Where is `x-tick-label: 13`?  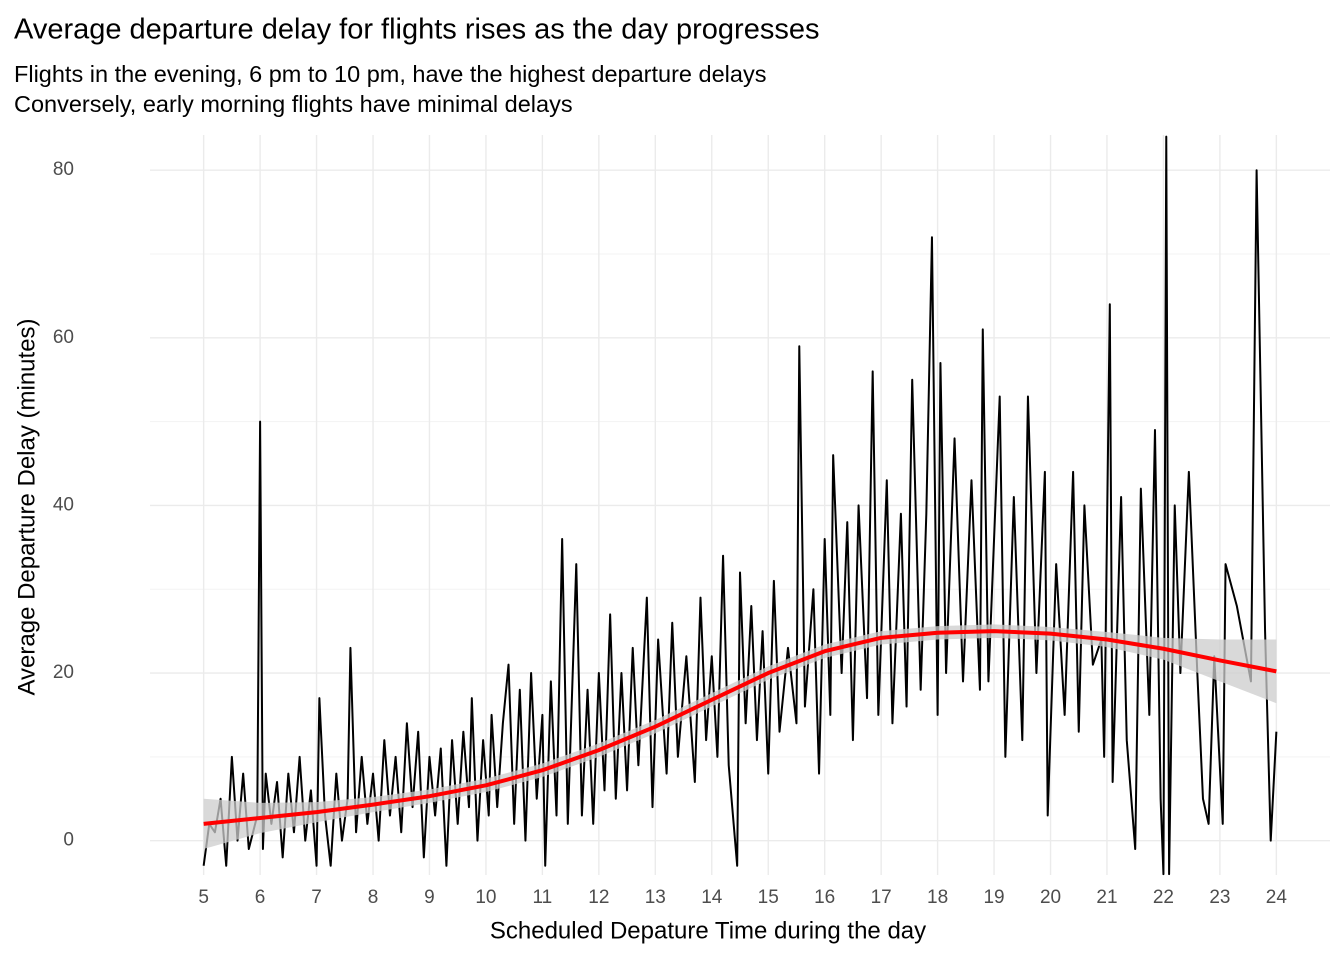
x-tick-label: 13 is located at coordinates (655, 897).